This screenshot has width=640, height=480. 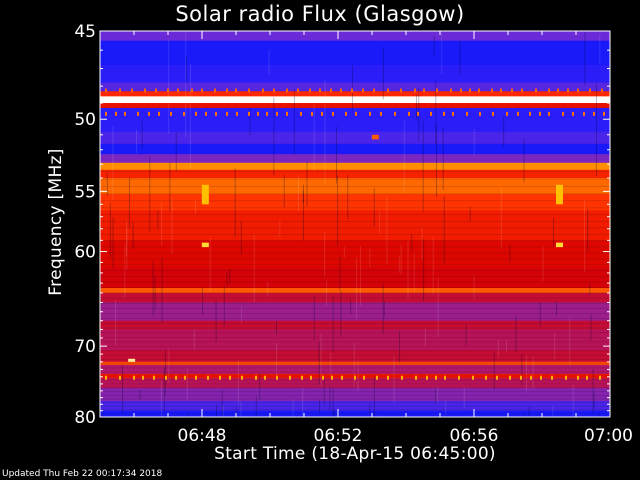 What do you see at coordinates (85, 418) in the screenshot?
I see `y-tick-label: 80` at bounding box center [85, 418].